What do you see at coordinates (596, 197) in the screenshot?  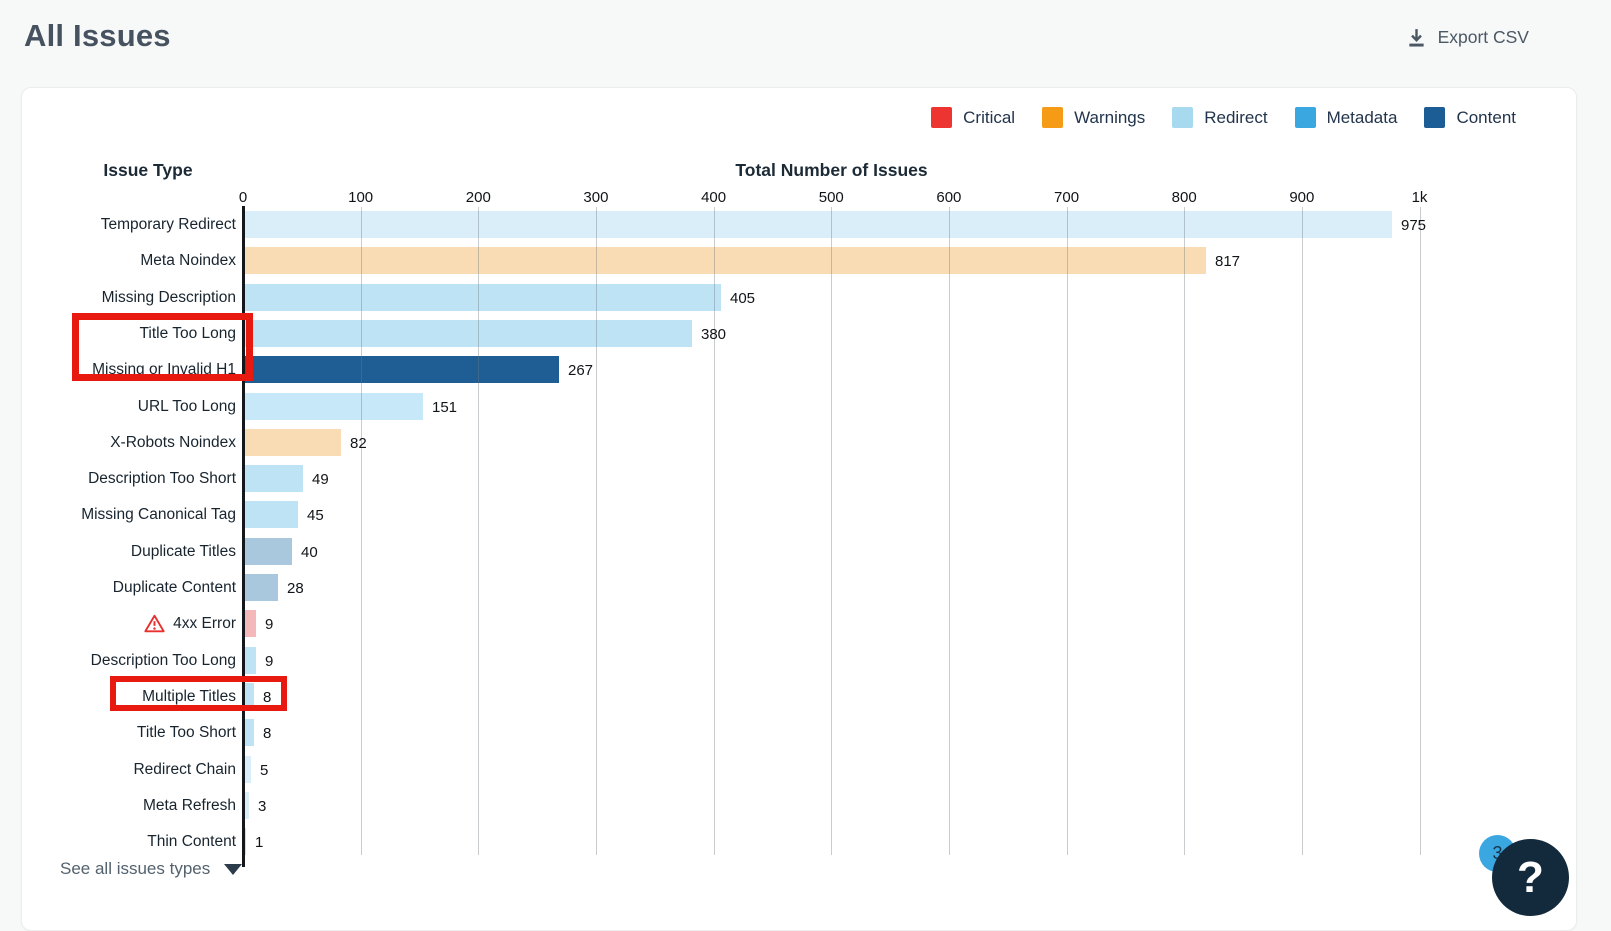 I see `x-tick-label: 300` at bounding box center [596, 197].